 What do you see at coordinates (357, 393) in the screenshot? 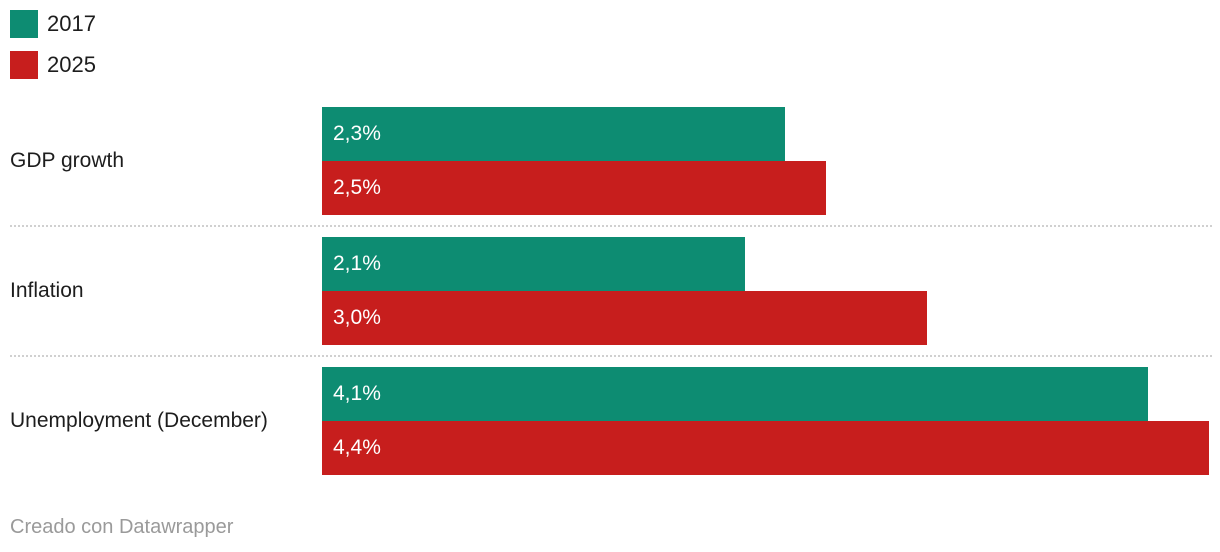
I see `bar-value-label: 4,1%` at bounding box center [357, 393].